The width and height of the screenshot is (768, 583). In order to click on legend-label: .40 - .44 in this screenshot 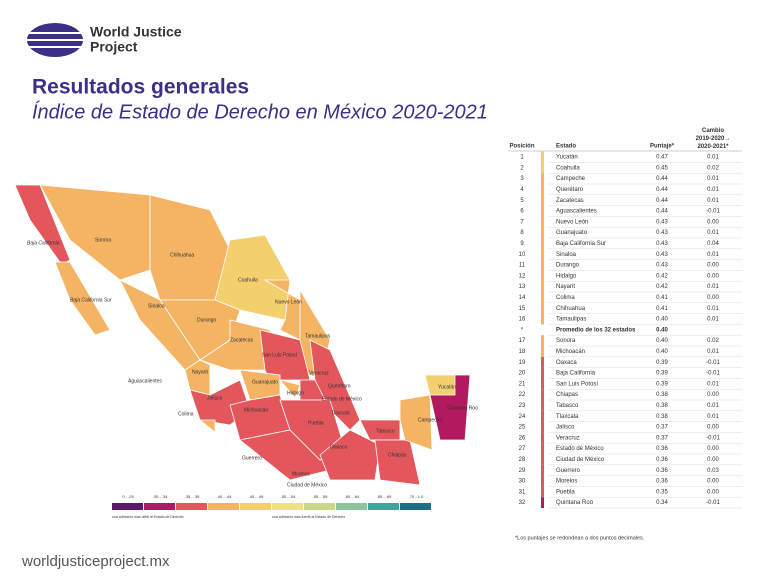, I will do `click(224, 496)`.